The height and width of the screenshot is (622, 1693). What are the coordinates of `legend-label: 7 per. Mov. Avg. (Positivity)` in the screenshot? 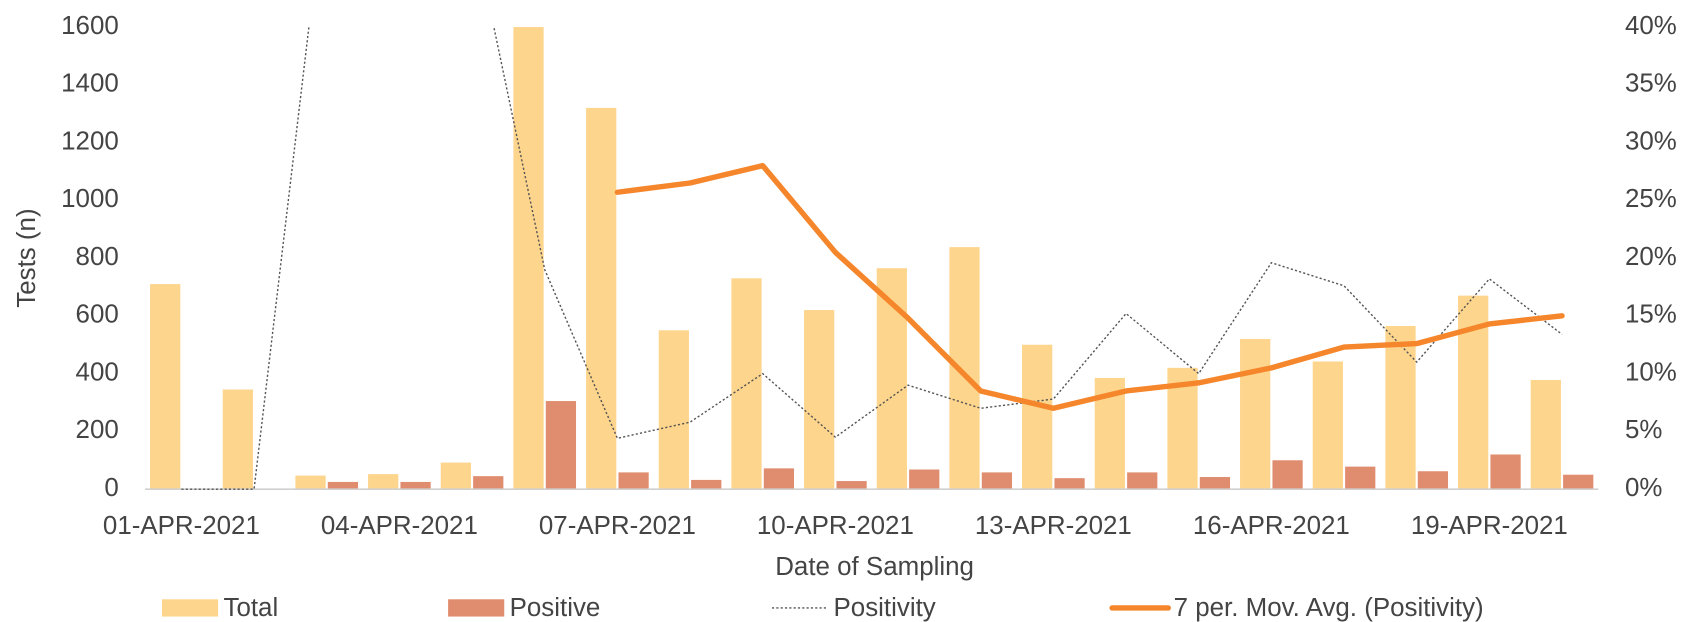 It's located at (1329, 608).